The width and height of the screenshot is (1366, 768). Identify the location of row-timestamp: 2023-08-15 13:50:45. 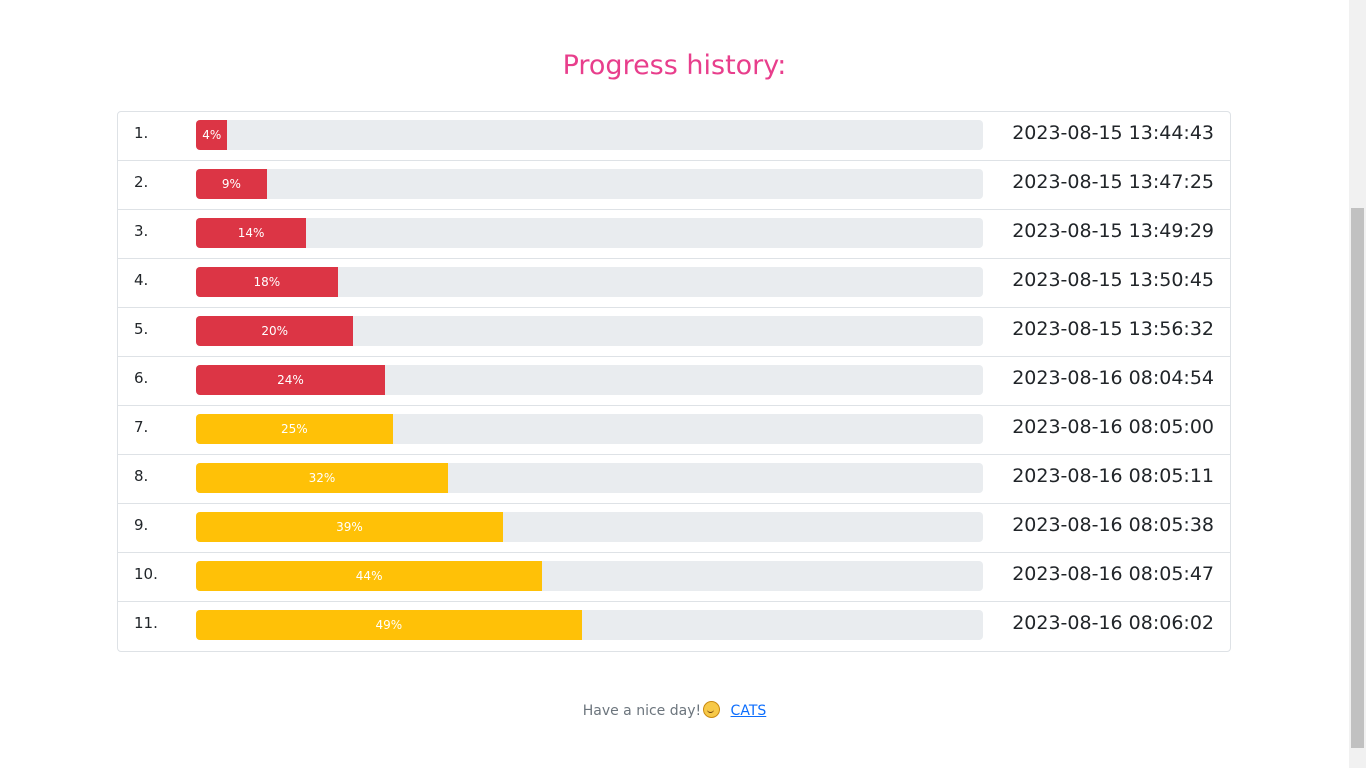
(1113, 280).